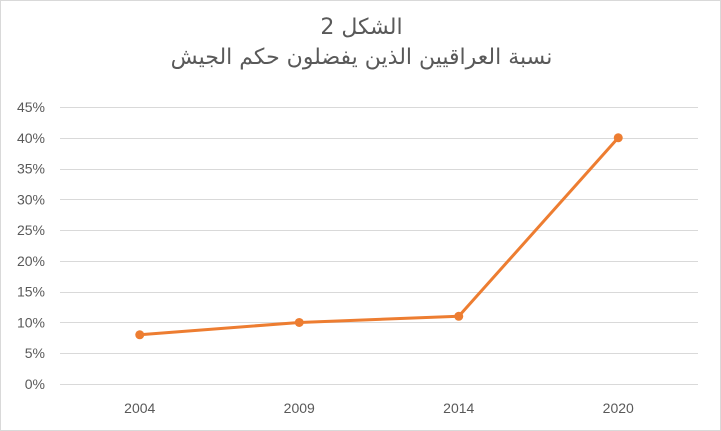 This screenshot has width=721, height=431. I want to click on y-axis-tick-labels: 0% 5% 10% 15% 20% 25% 30% 35% 40% 45%, so click(31, 245).